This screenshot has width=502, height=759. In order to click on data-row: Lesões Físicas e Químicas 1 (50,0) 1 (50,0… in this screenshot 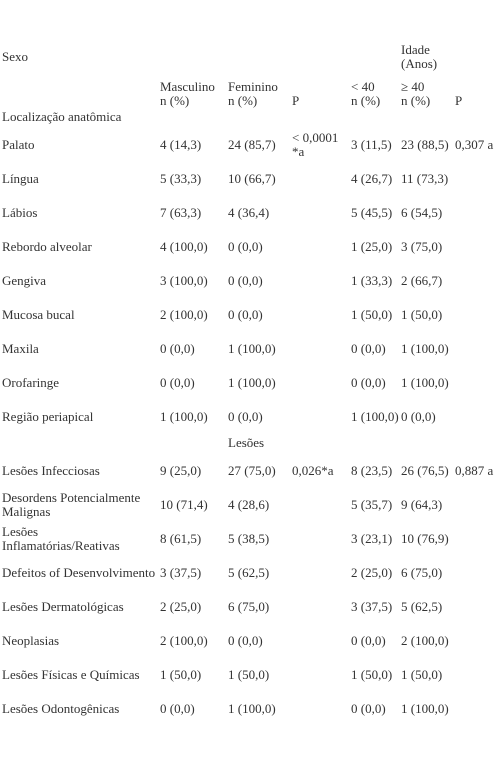, I will do `click(251, 675)`.